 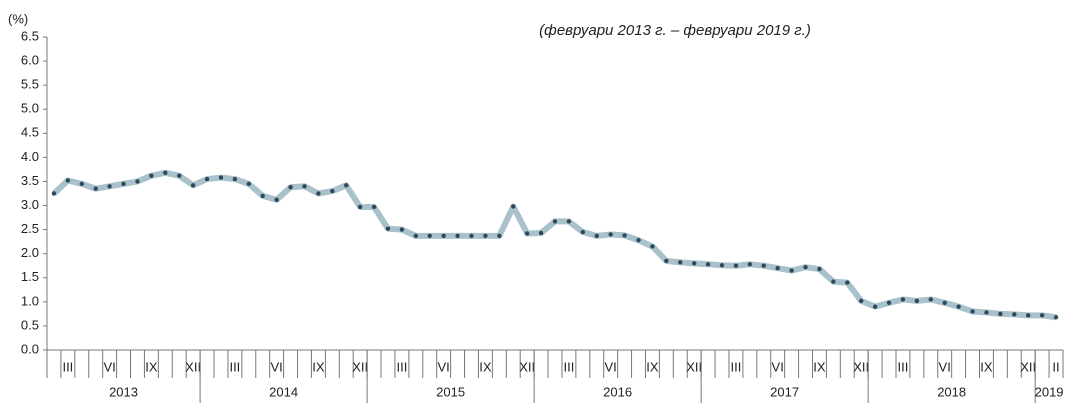 I want to click on y-tick-label: 2.0, so click(x=30, y=252).